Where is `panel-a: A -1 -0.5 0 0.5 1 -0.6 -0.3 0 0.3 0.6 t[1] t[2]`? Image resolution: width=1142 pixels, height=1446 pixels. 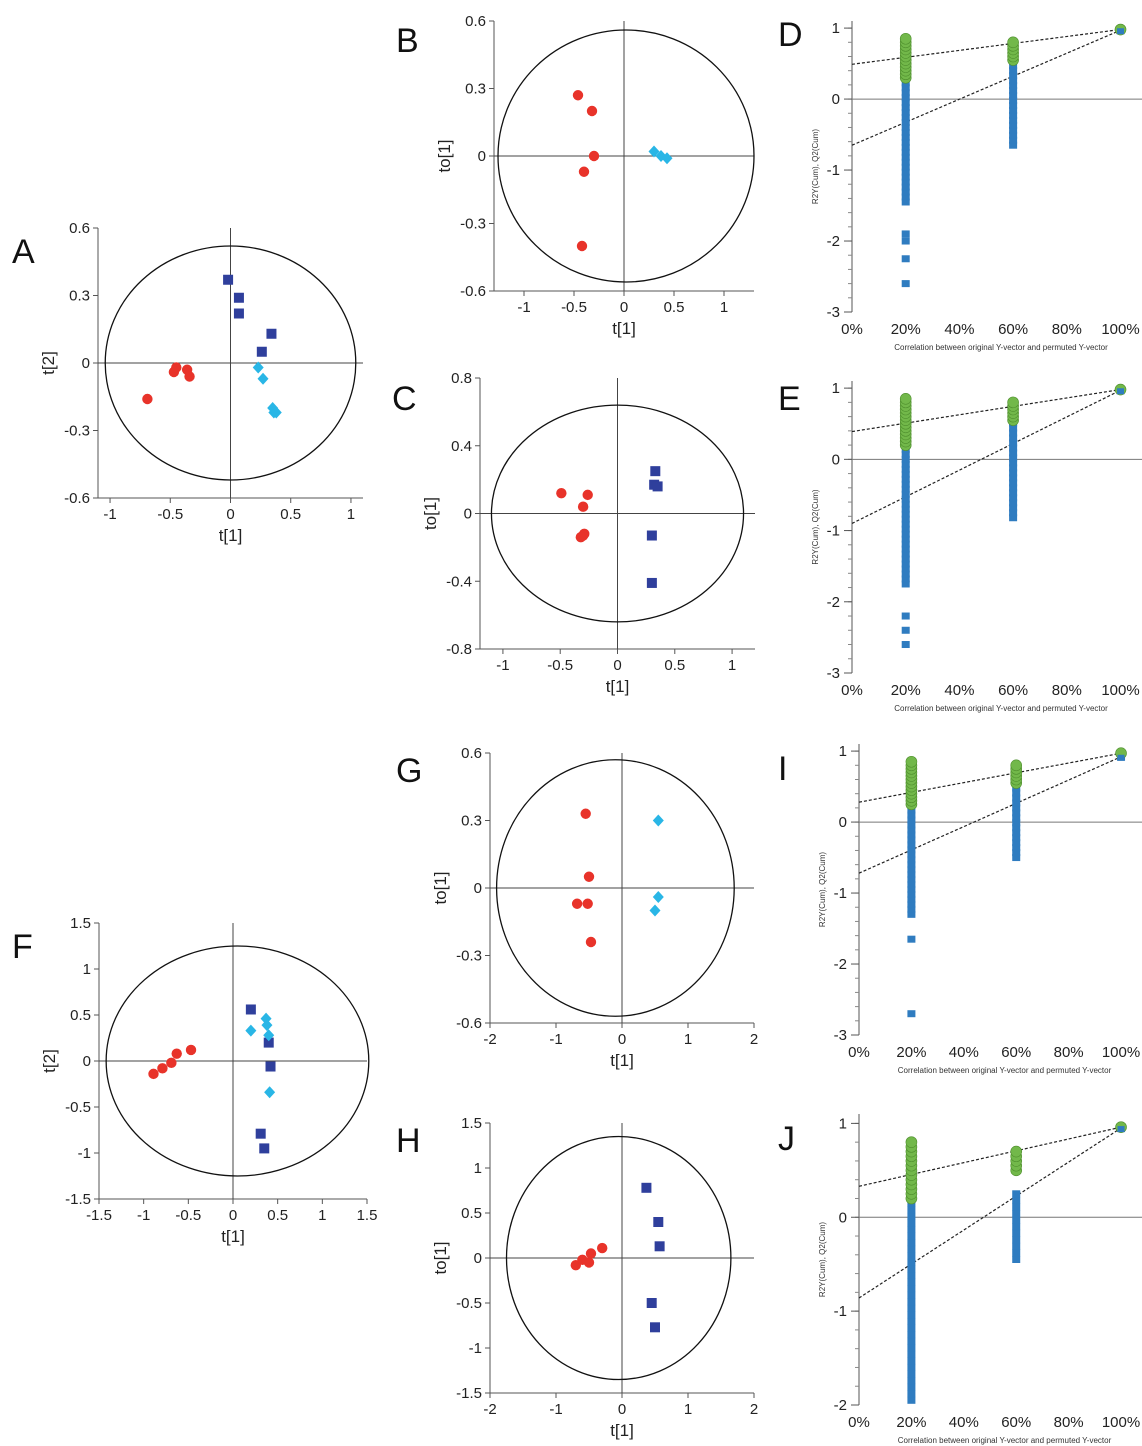 panel-a: A -1 -0.5 0 0.5 1 -0.6 -0.3 0 0.3 0.6 t[1] t[2] is located at coordinates (187, 382).